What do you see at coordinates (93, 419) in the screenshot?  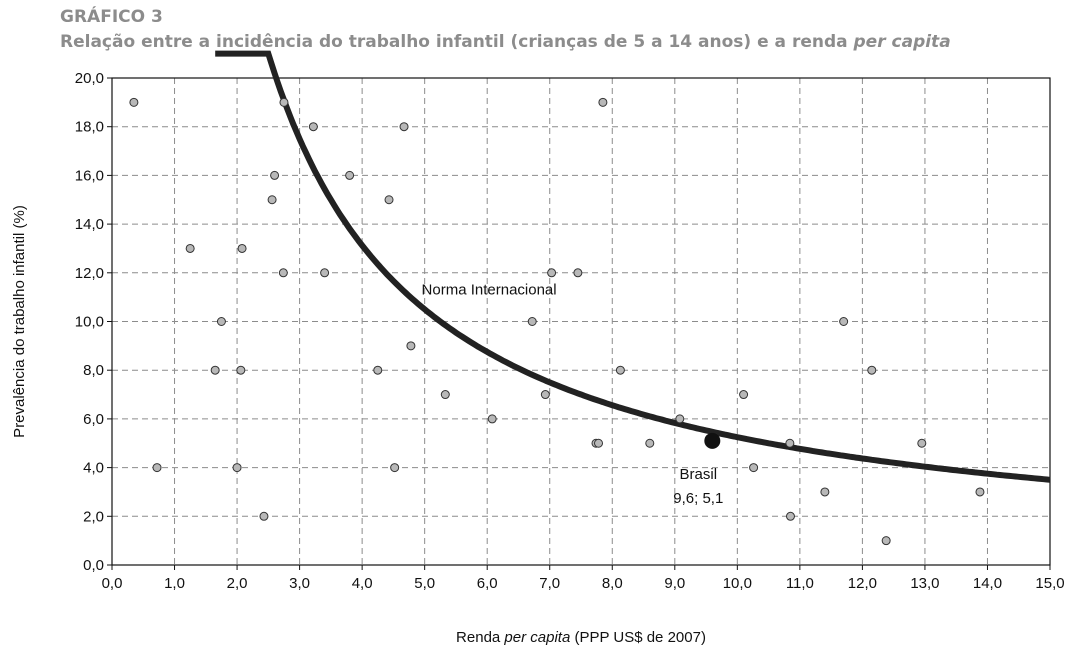 I see `y-tick-label: 6,0` at bounding box center [93, 419].